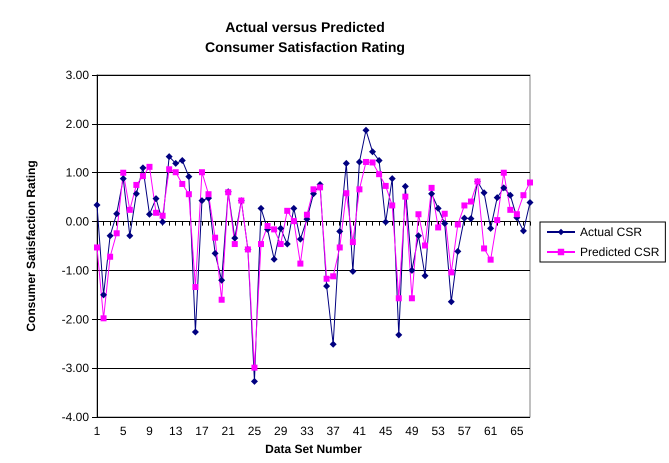 The image size is (669, 463). Describe the element at coordinates (517, 431) in the screenshot. I see `x-tick-label: 65` at that location.